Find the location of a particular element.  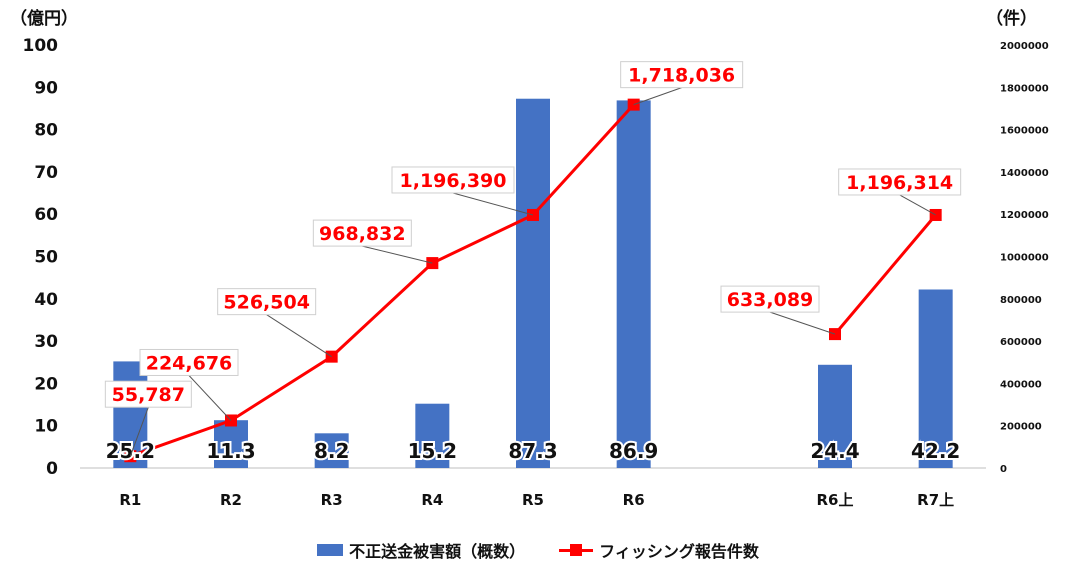

legend: 不正送金被害額（概数） フィッシング報告件数 is located at coordinates (538, 550).